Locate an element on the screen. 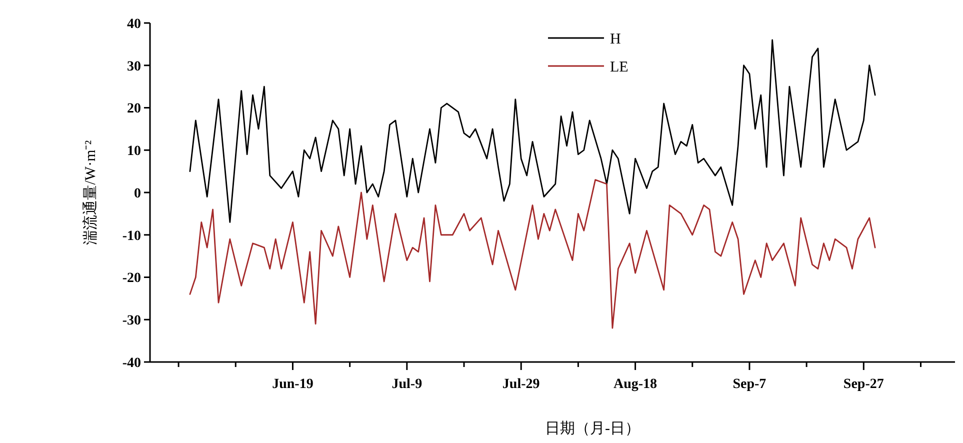  y-axis-title: 湍流通量/W·m⁻² is located at coordinates (90, 192).